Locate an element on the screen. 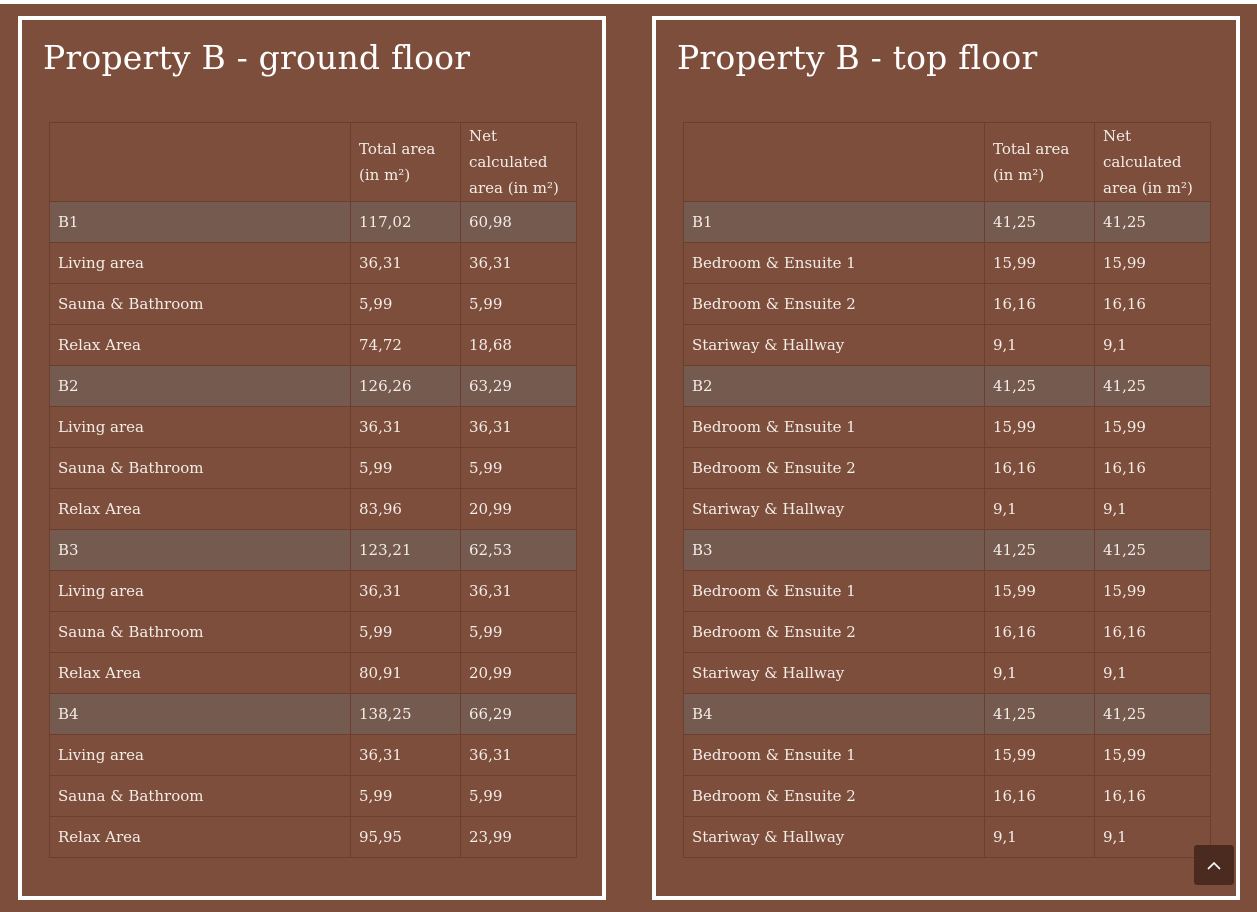  panel-title: Property B - top floor is located at coordinates (857, 57).